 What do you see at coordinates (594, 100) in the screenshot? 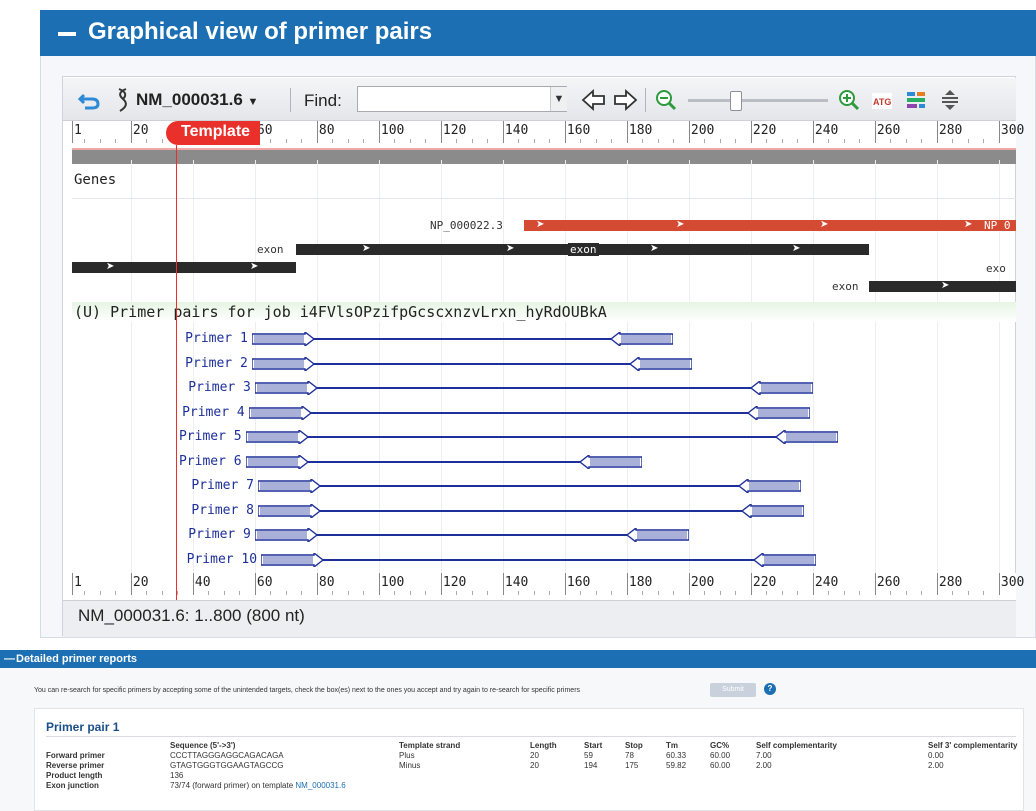
I see `previous-arrow-icon` at bounding box center [594, 100].